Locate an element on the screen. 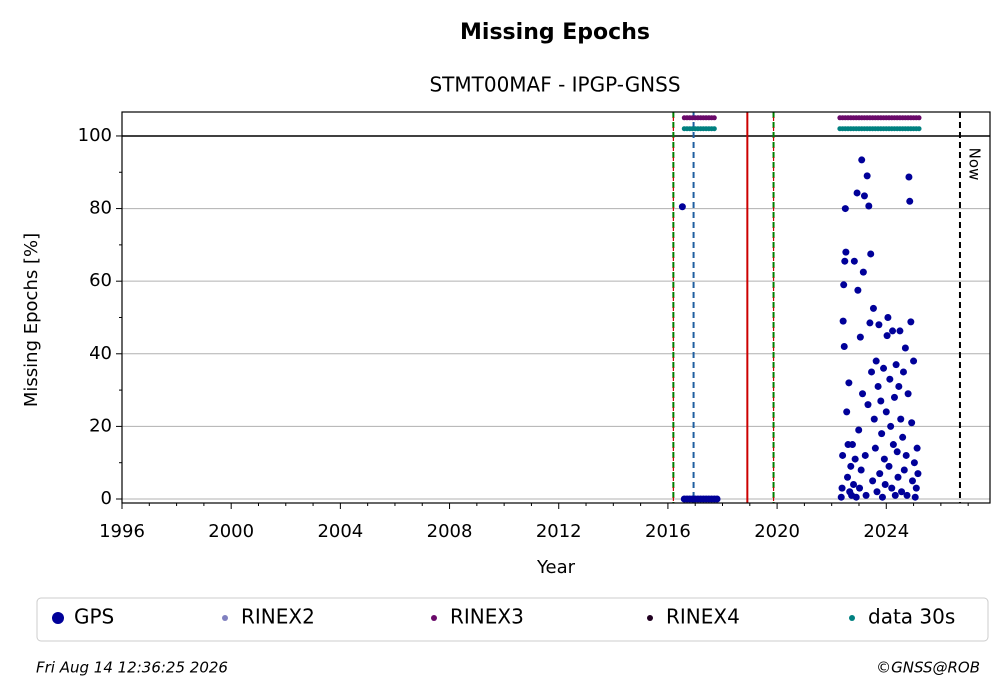 Image resolution: width=1008 pixels, height=699 pixels. x-tick-label: 2008 is located at coordinates (450, 531).